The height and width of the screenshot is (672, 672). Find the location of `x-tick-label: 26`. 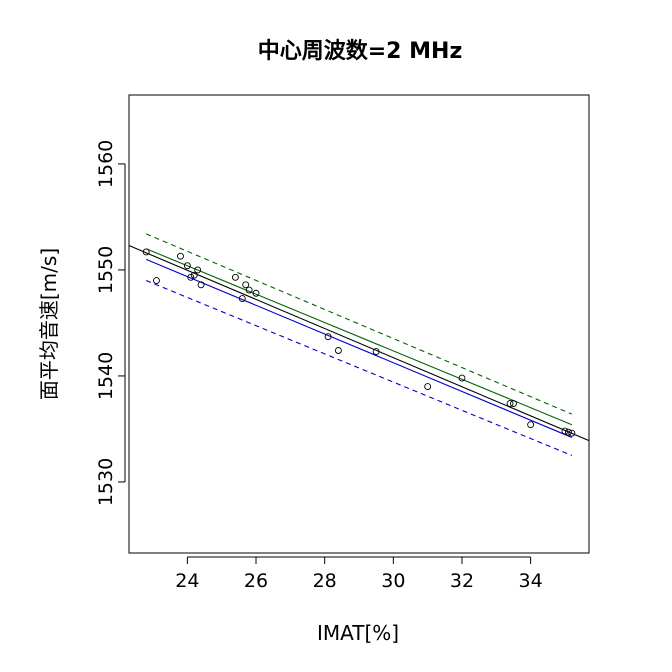

x-tick-label: 26 is located at coordinates (256, 581).